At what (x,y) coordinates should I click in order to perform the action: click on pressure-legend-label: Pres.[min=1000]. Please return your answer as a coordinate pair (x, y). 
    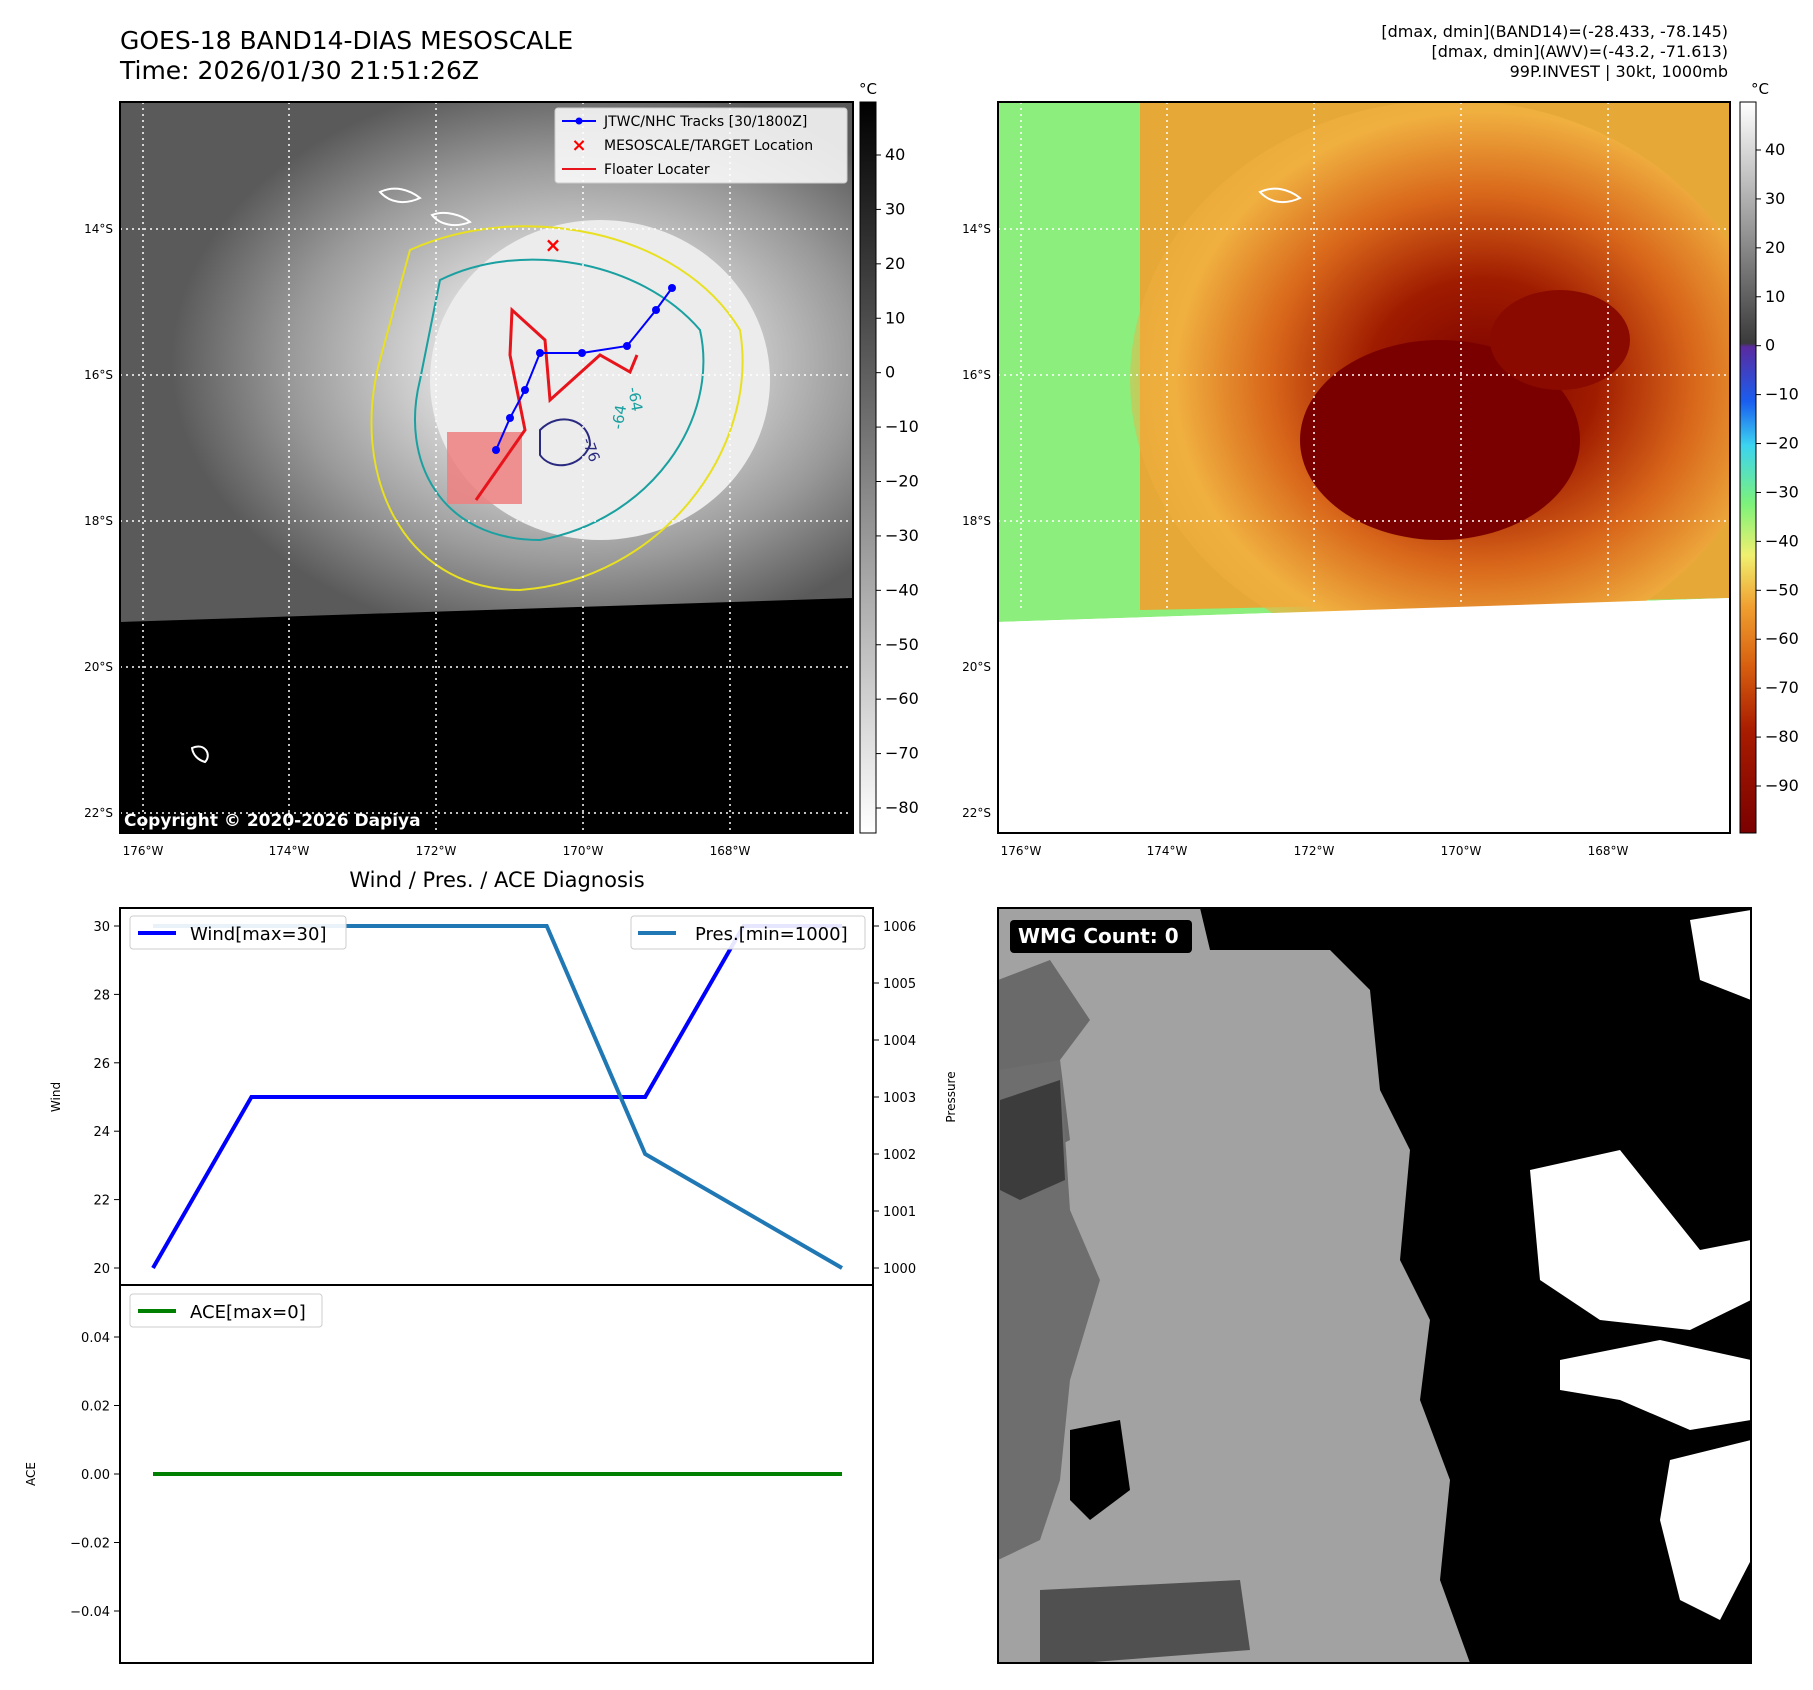
    Looking at the image, I should click on (771, 934).